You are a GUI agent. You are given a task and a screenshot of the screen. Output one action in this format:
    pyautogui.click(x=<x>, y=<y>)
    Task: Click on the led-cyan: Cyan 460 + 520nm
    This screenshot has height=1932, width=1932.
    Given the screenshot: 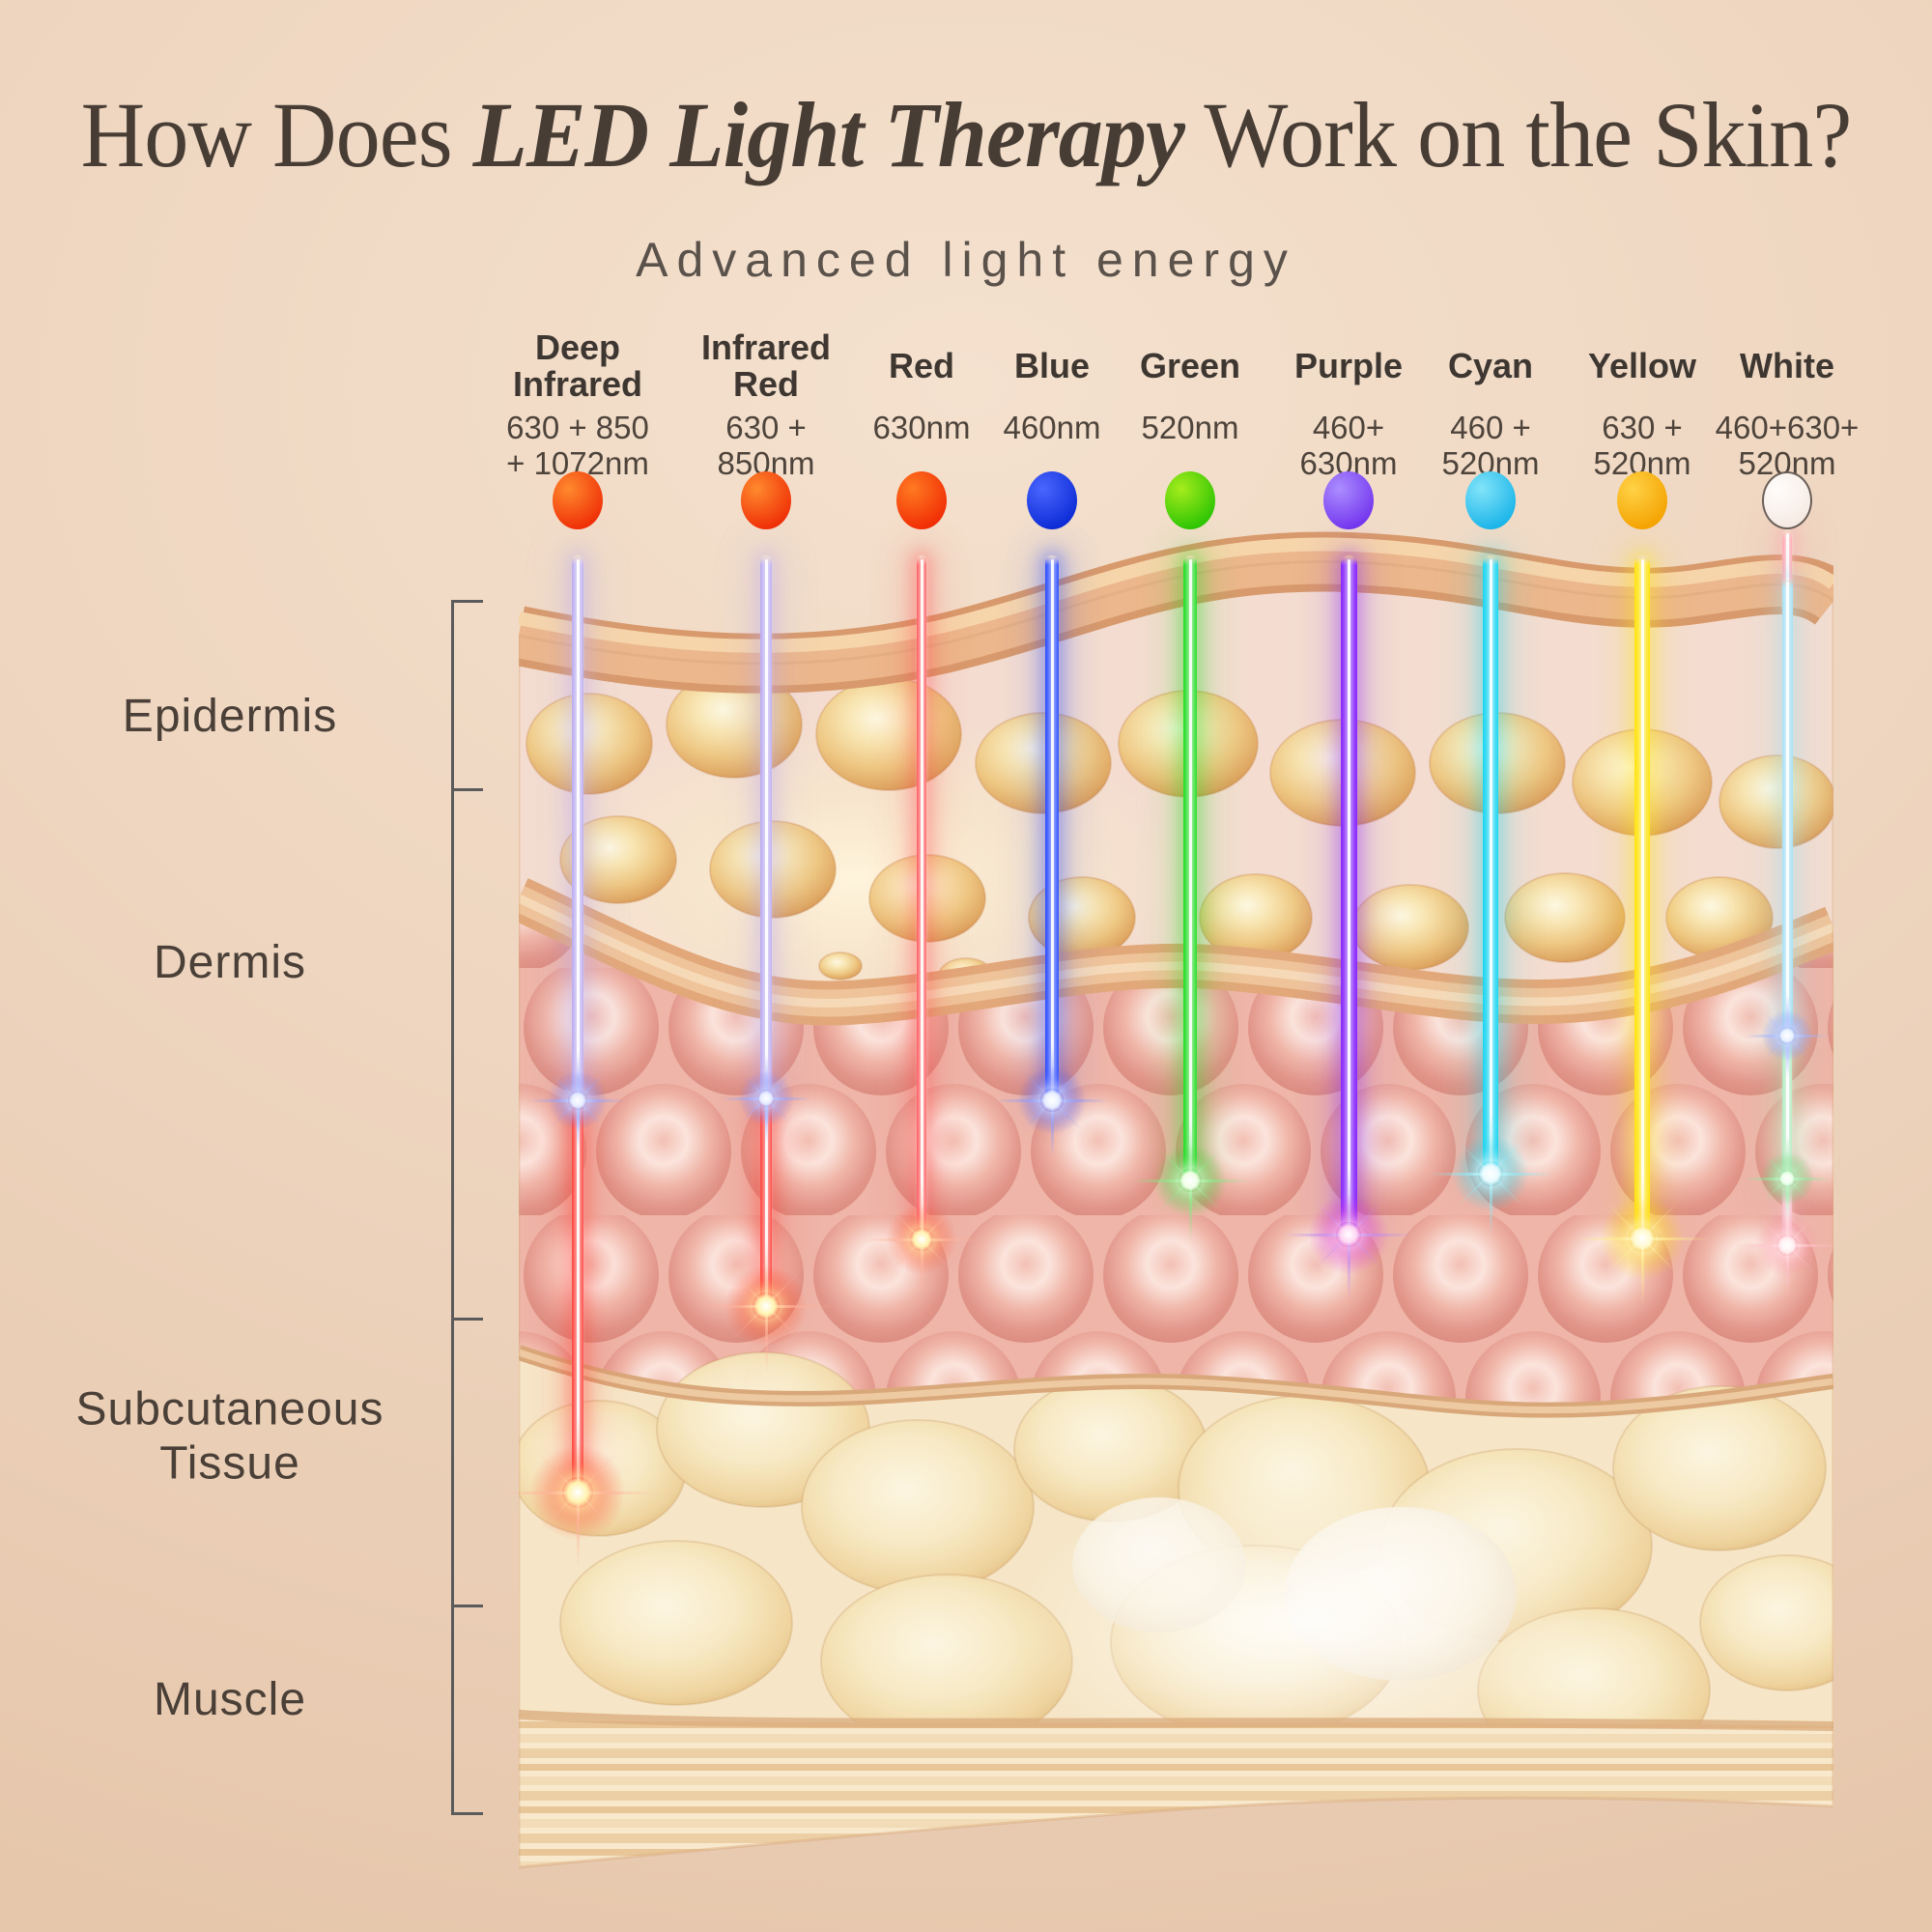 What is the action you would take?
    pyautogui.click(x=1490, y=428)
    